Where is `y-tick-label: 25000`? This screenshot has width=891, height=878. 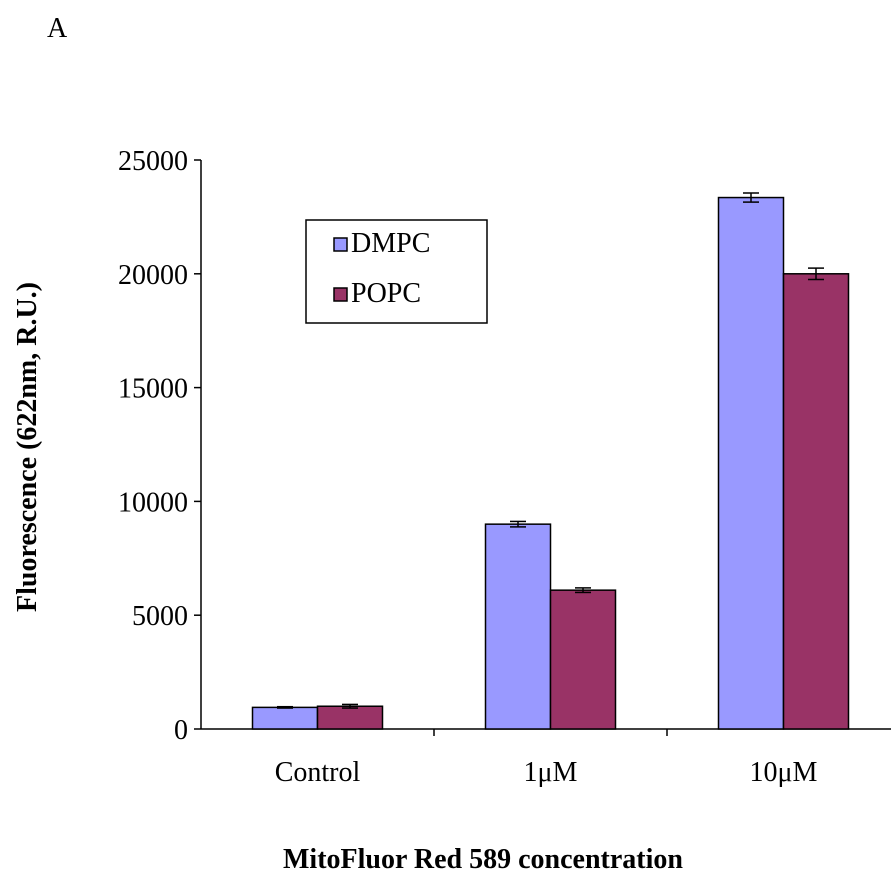 y-tick-label: 25000 is located at coordinates (153, 161).